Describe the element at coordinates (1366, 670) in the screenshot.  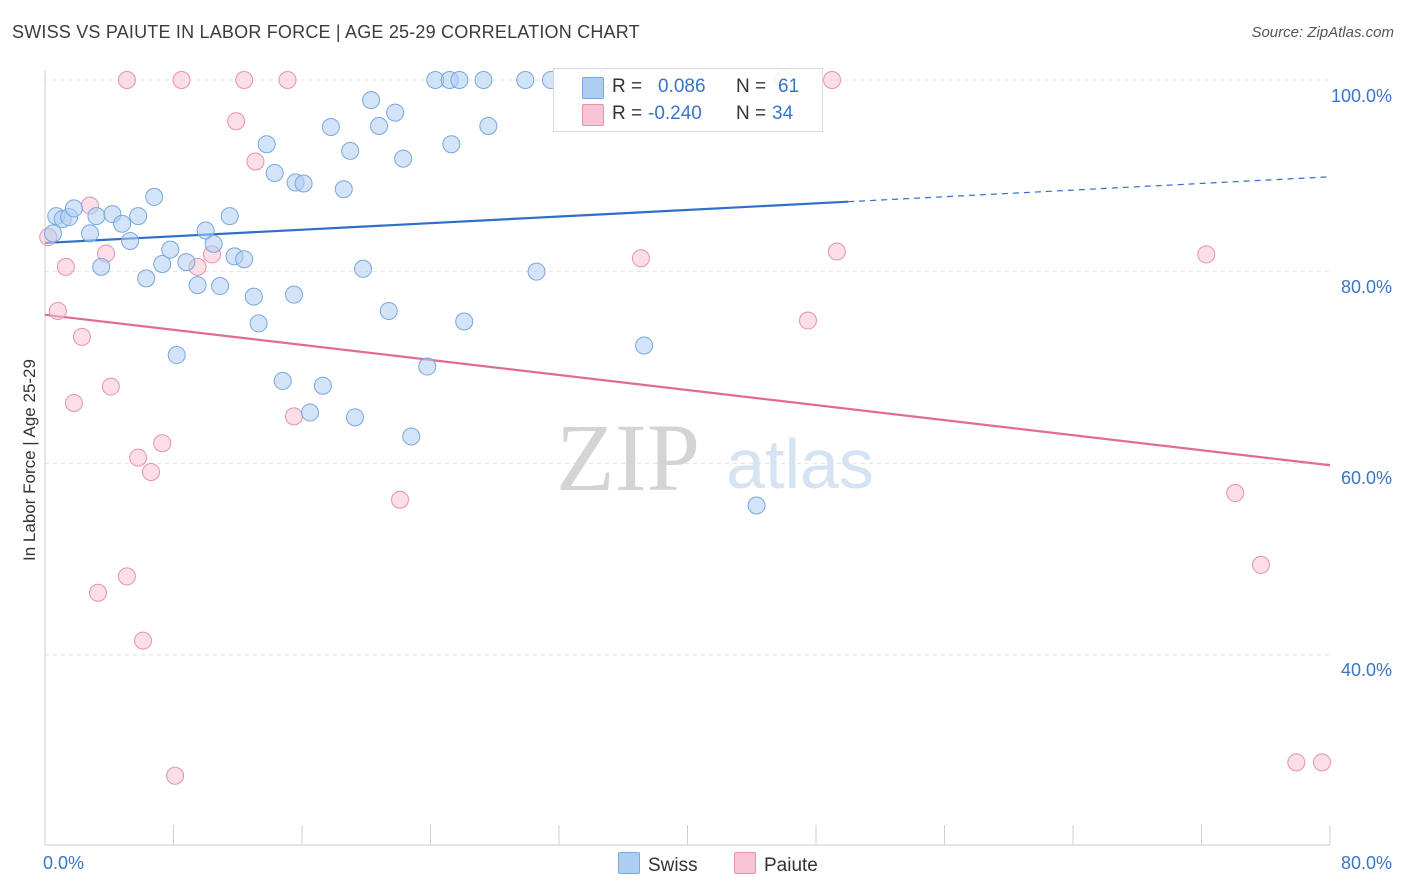
I see `y-tick-label-40: 40.0%` at that location.